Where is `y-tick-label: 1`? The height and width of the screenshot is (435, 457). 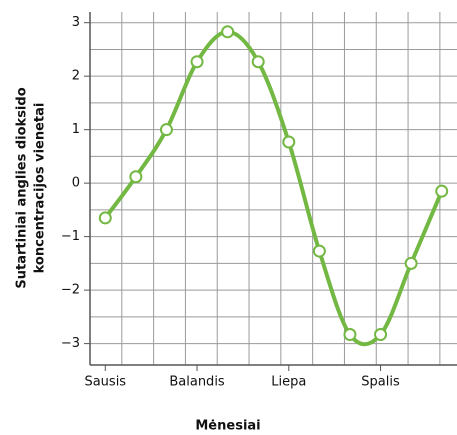
y-tick-label: 1 is located at coordinates (76, 129).